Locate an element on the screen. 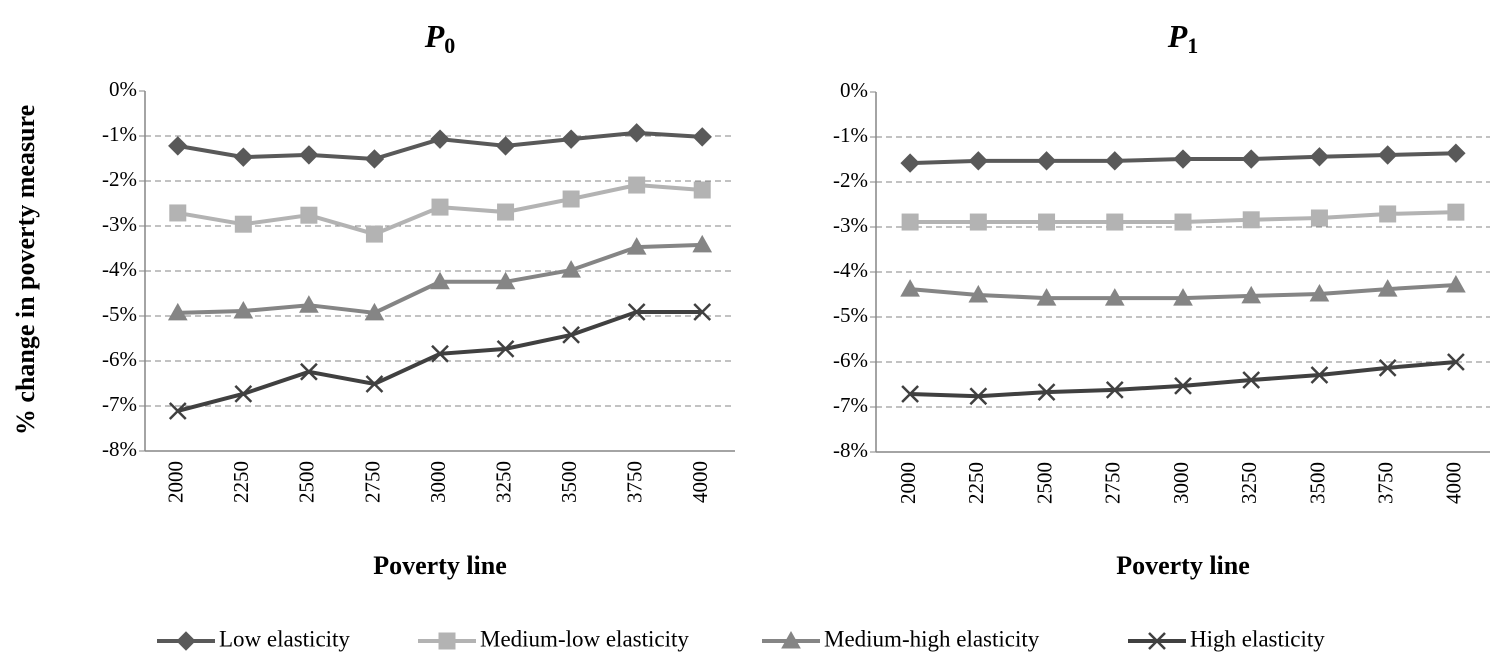  y-tick-label: -1% is located at coordinates (119, 134).